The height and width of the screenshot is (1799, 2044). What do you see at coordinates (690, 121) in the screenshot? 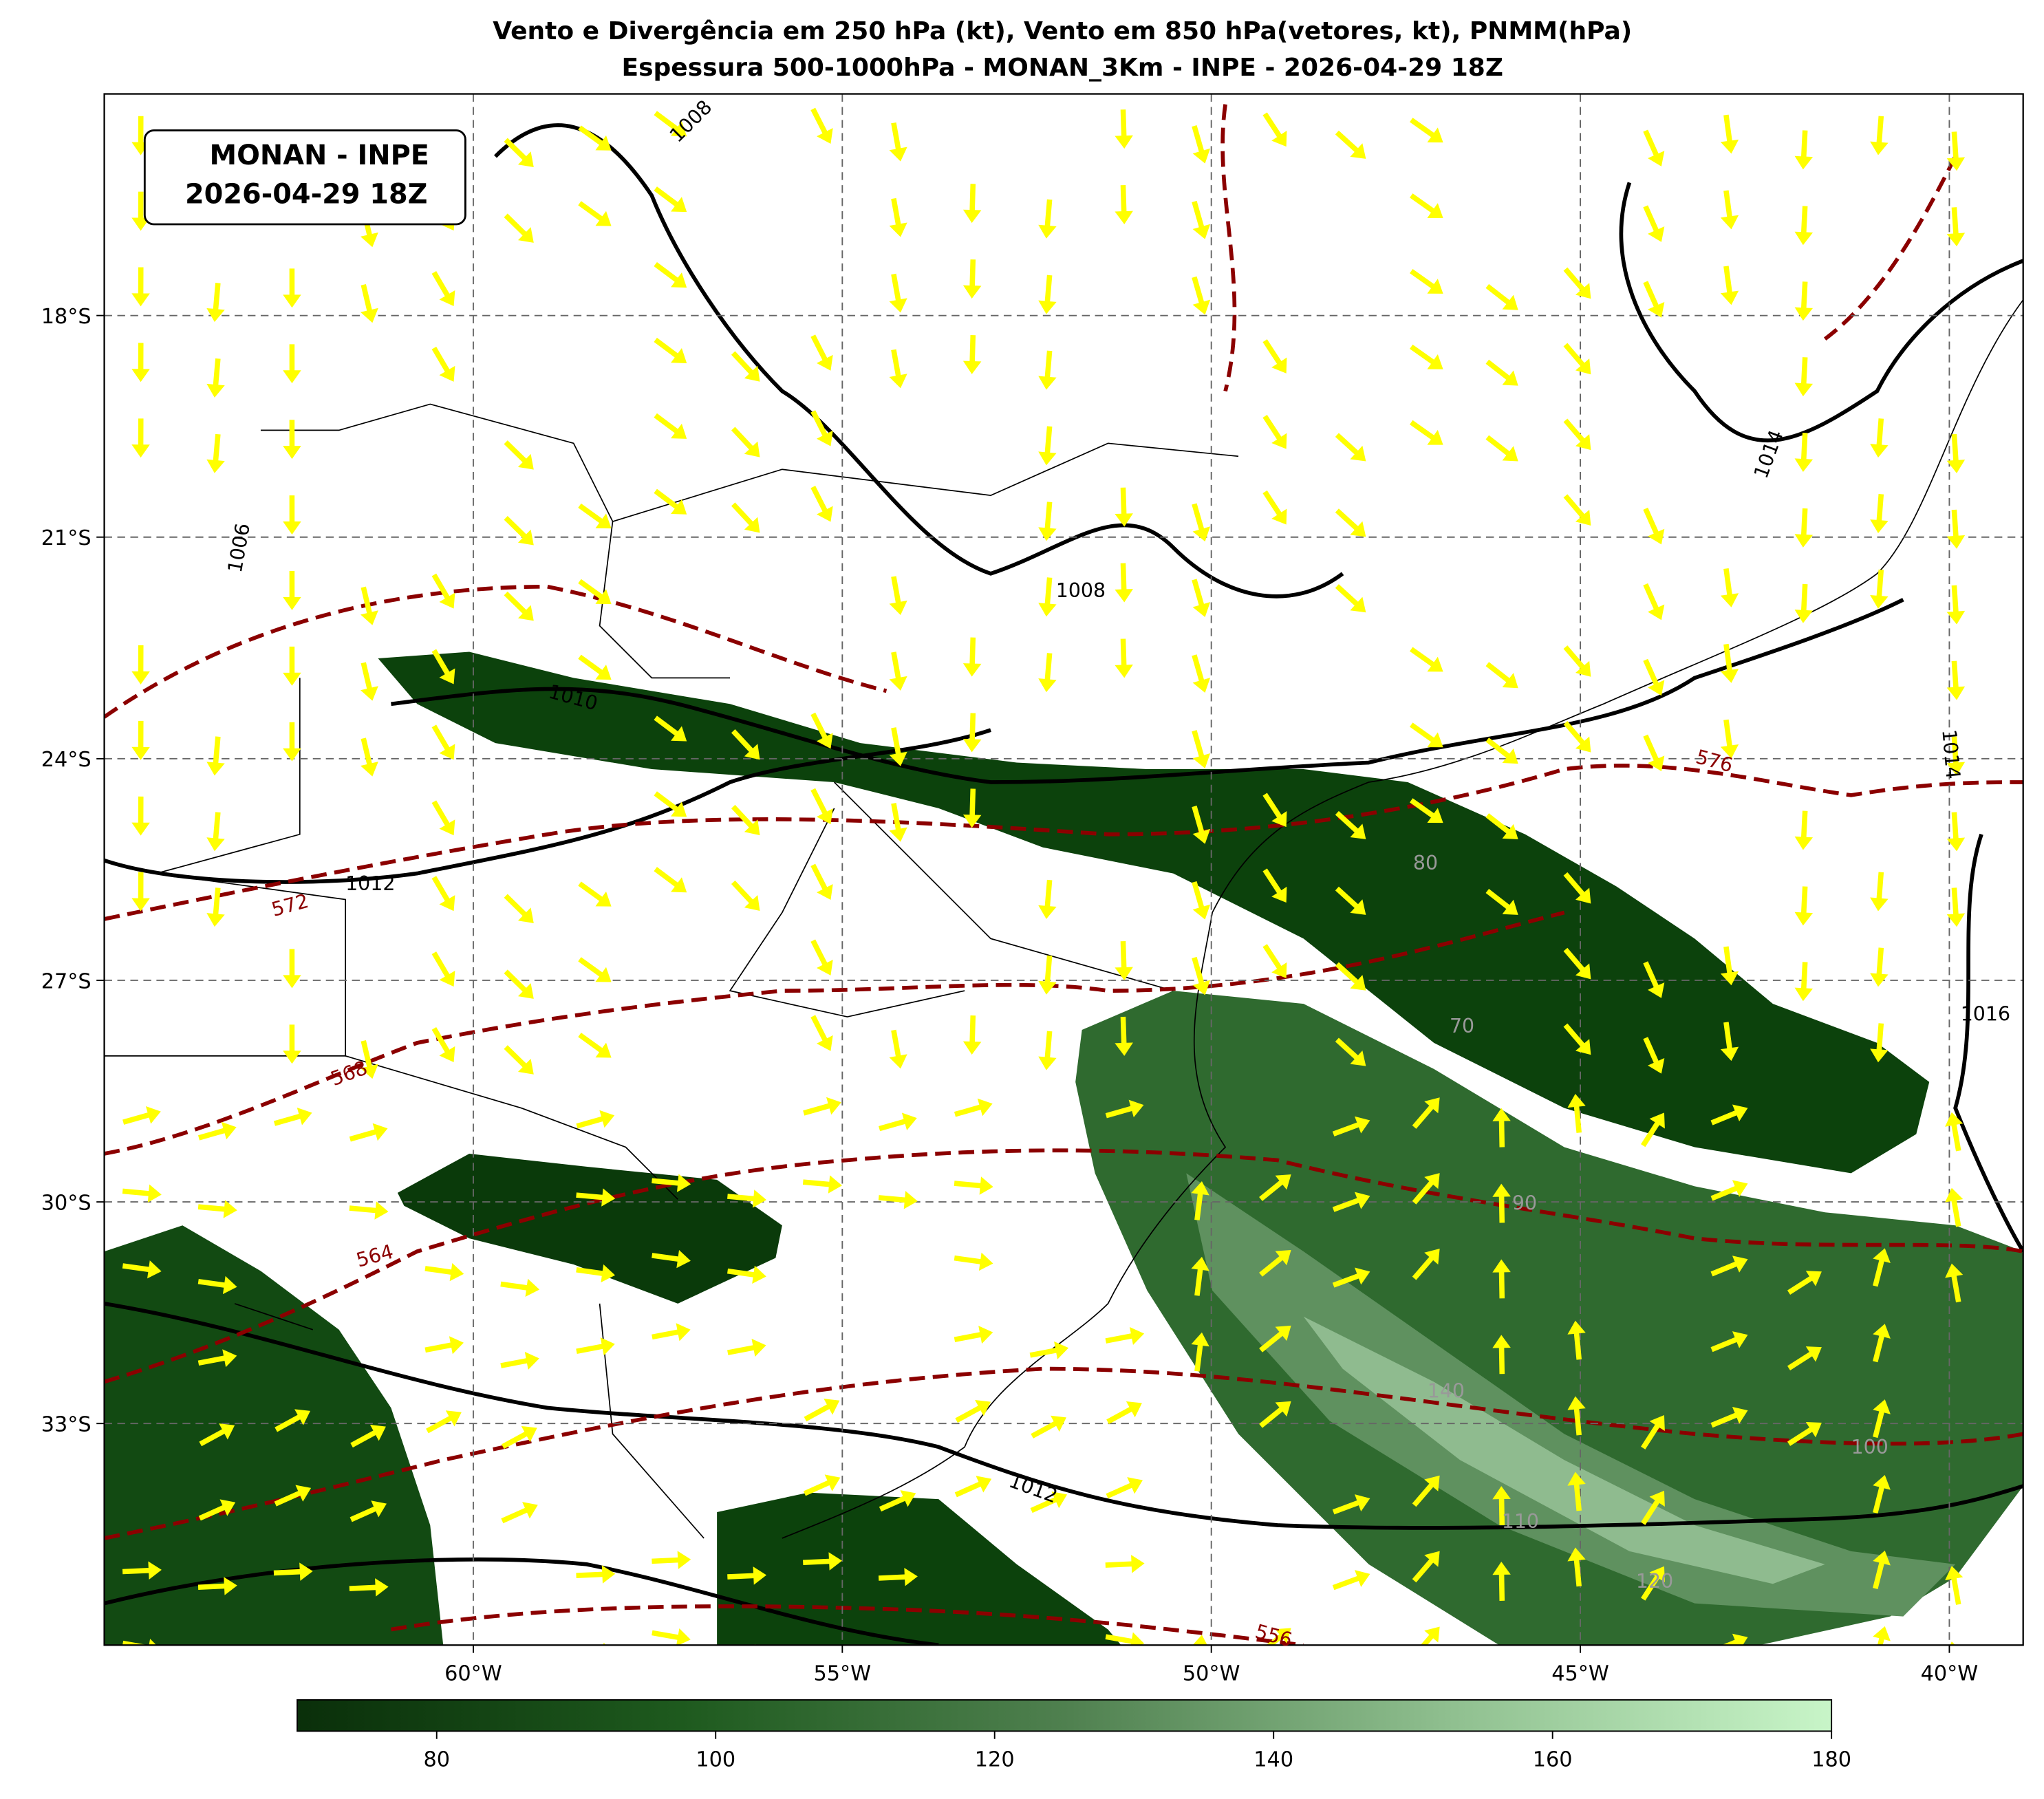
I see `contour-label: 1008` at bounding box center [690, 121].